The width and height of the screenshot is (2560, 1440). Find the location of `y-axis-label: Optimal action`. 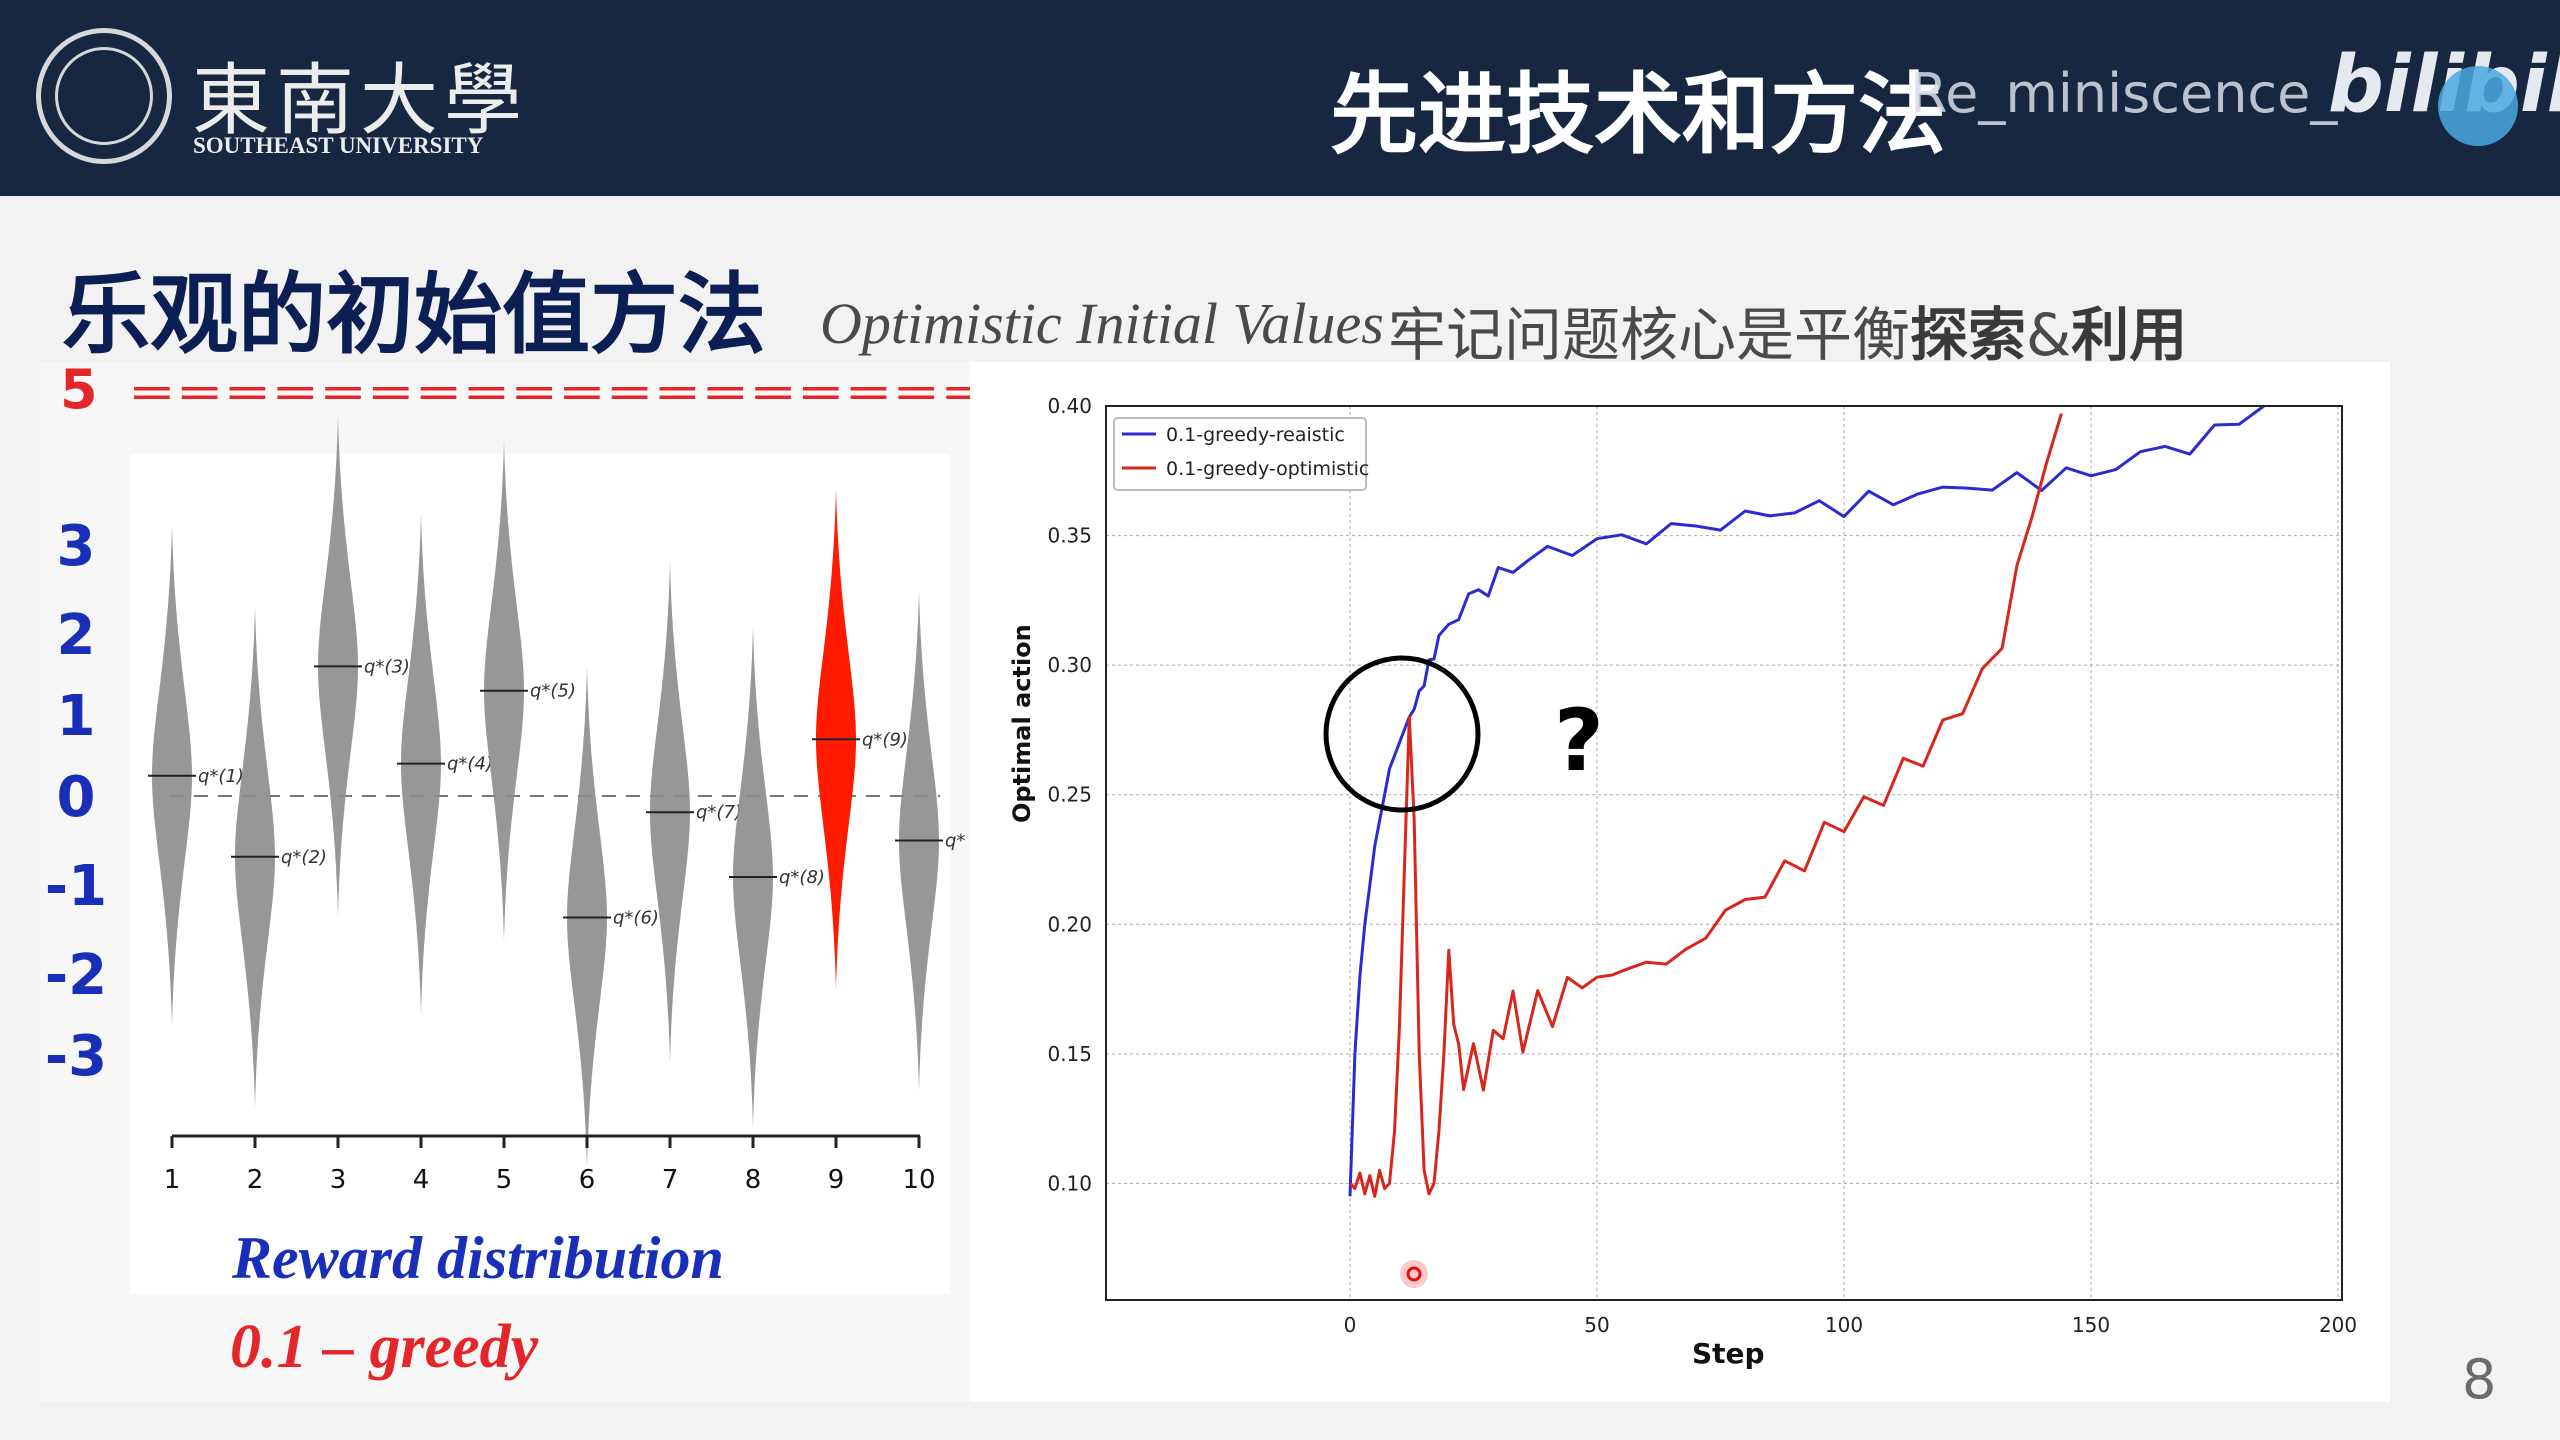

y-axis-label: Optimal action is located at coordinates (1022, 723).